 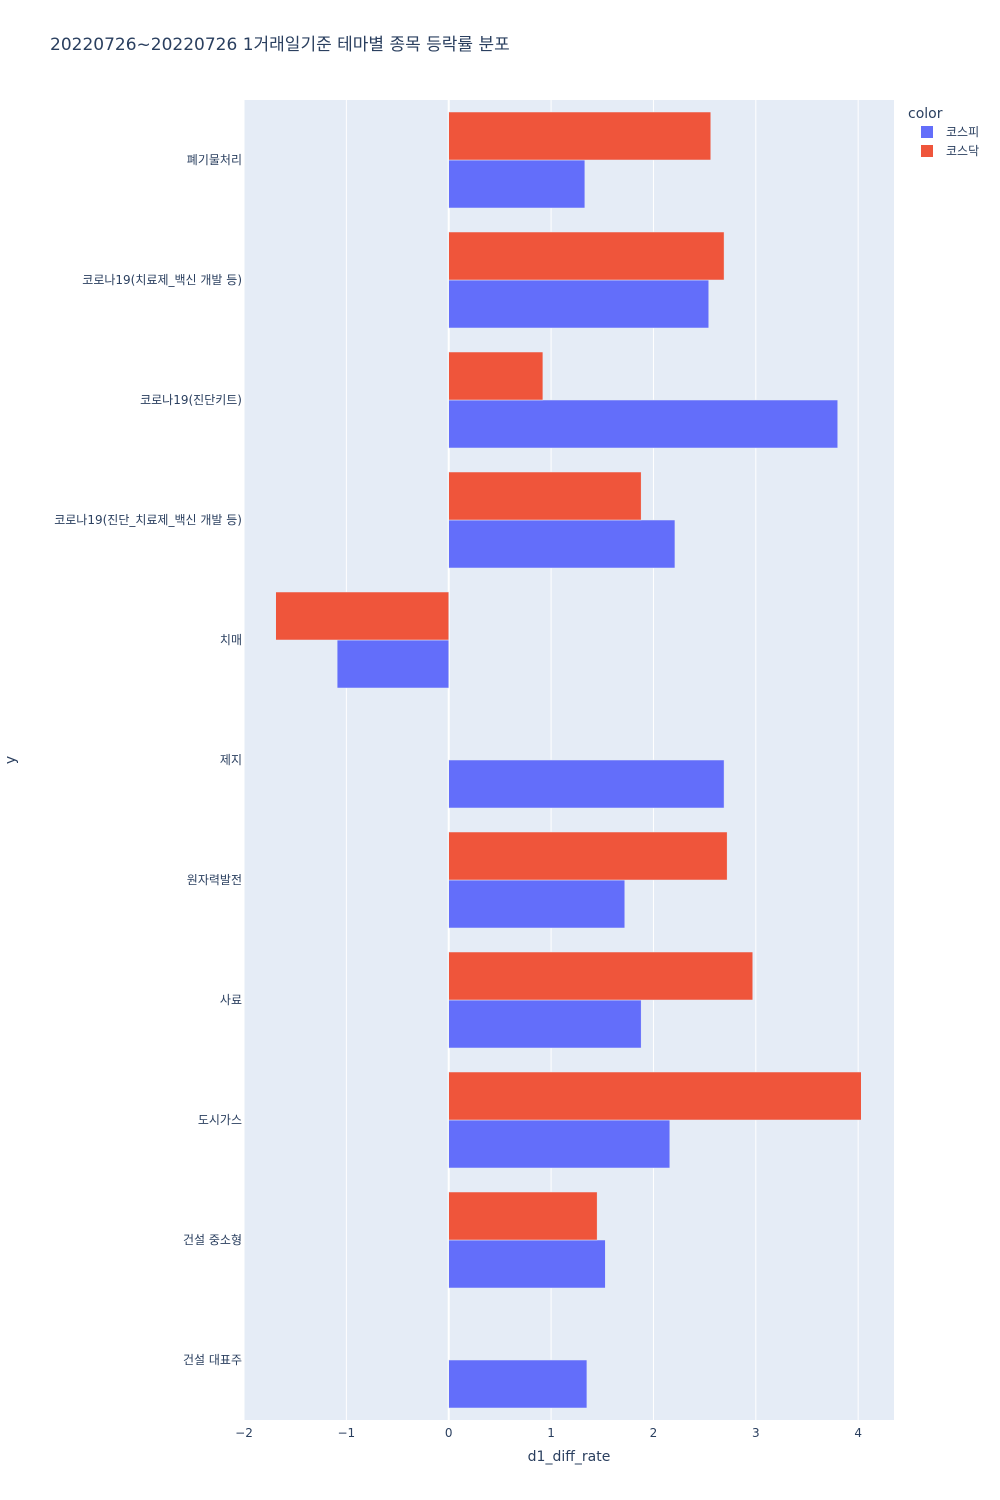 What do you see at coordinates (858, 1433) in the screenshot?
I see `x-tick-label: 4` at bounding box center [858, 1433].